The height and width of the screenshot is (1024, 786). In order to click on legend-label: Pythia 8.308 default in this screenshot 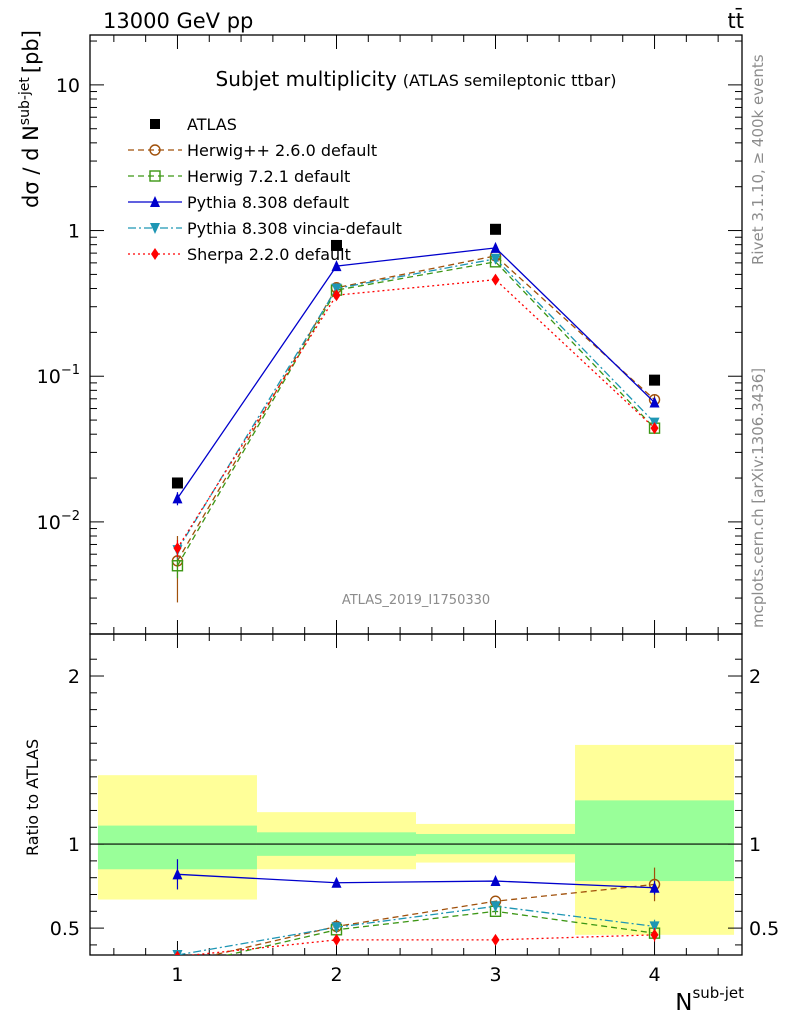, I will do `click(268, 202)`.